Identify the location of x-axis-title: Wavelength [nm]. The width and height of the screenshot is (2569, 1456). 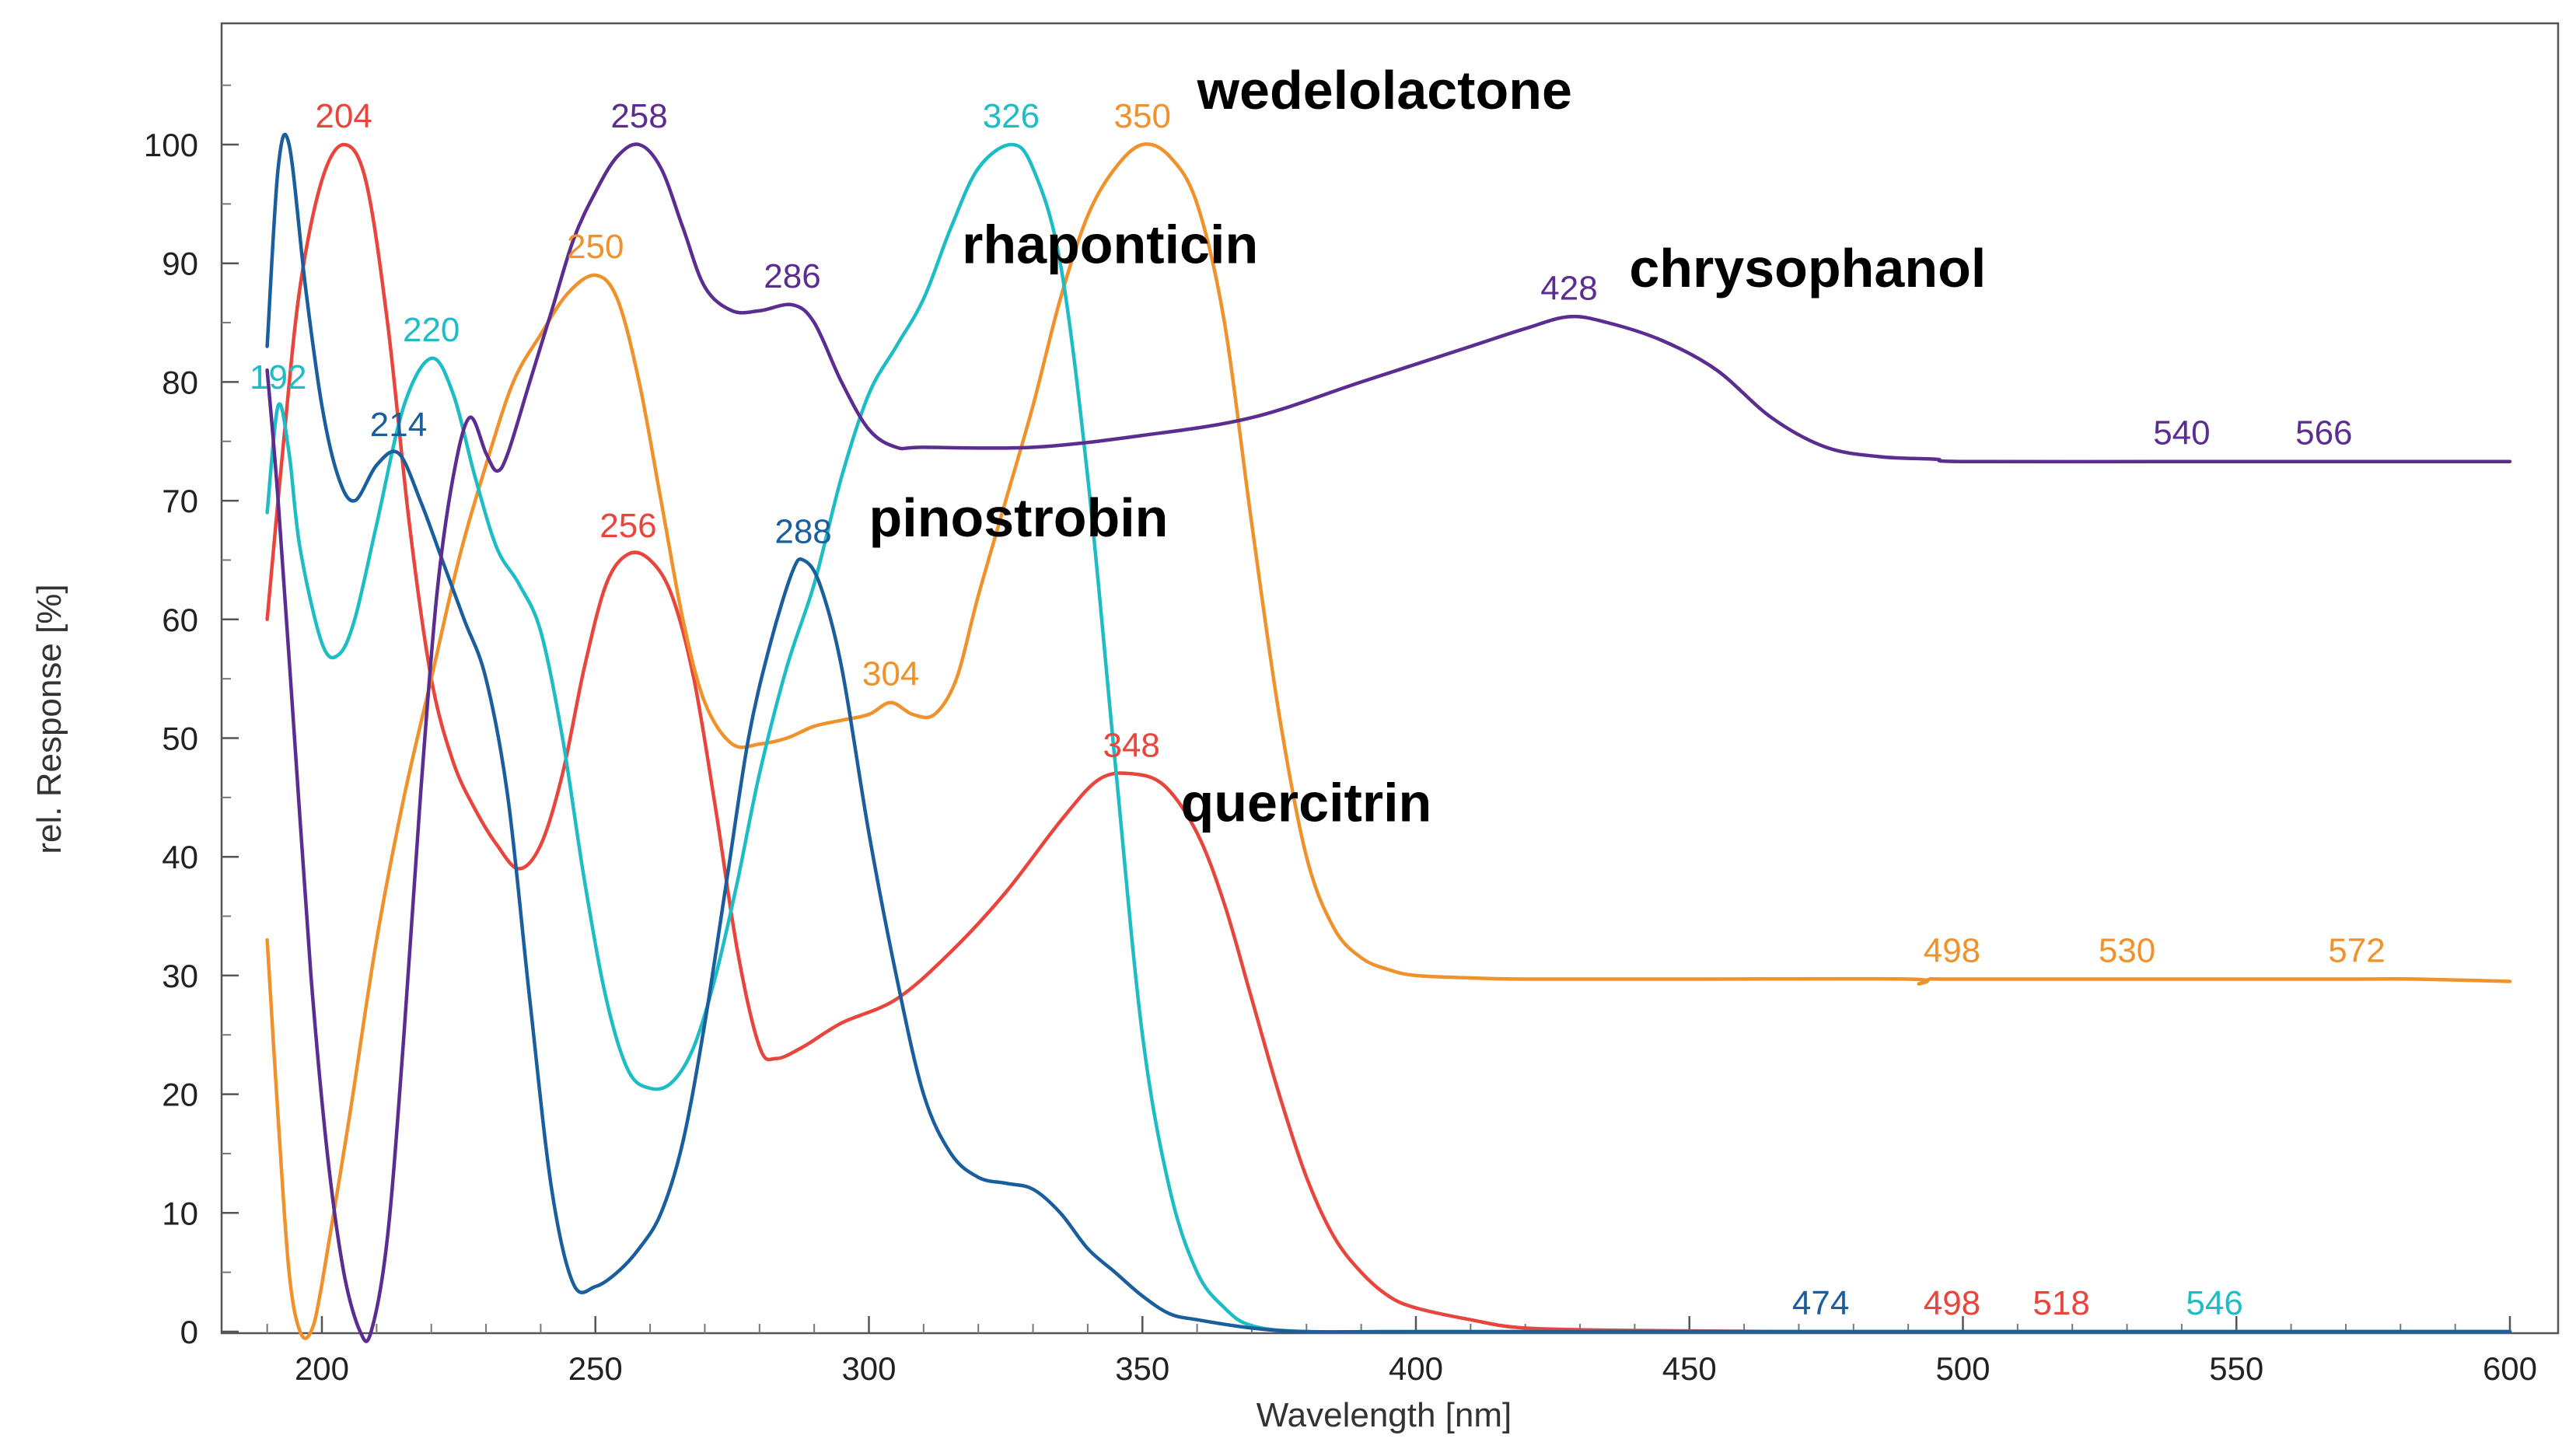
(1384, 1415).